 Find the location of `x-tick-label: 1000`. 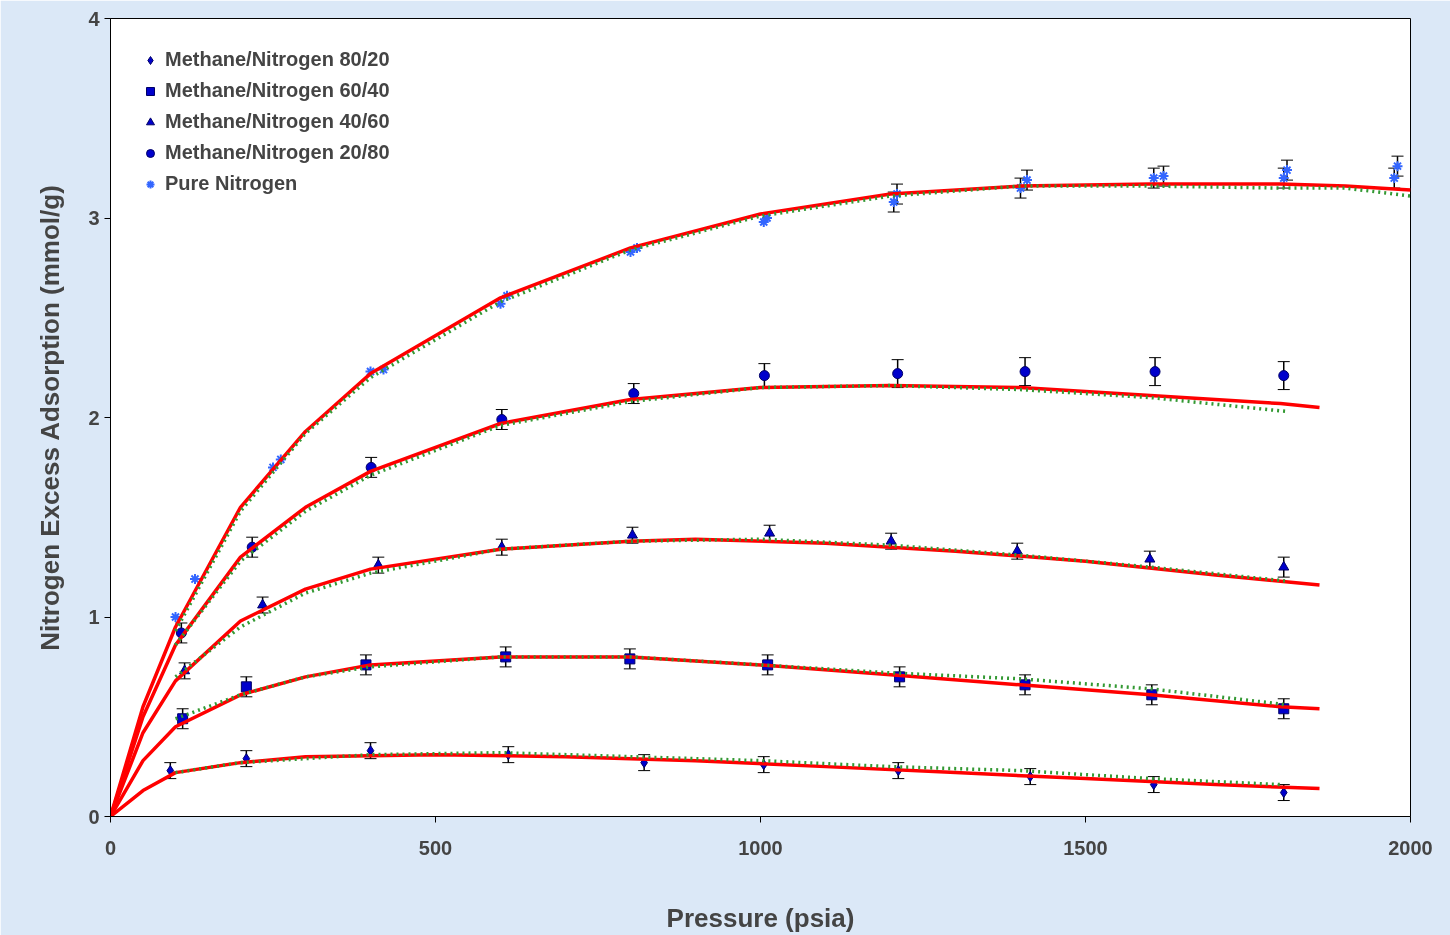

x-tick-label: 1000 is located at coordinates (760, 847).